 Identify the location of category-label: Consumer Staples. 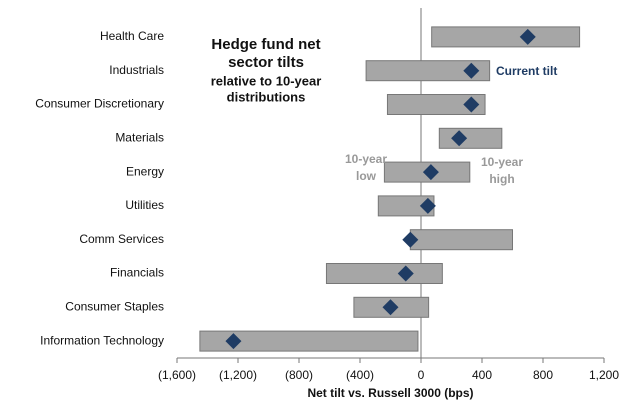
(114, 306).